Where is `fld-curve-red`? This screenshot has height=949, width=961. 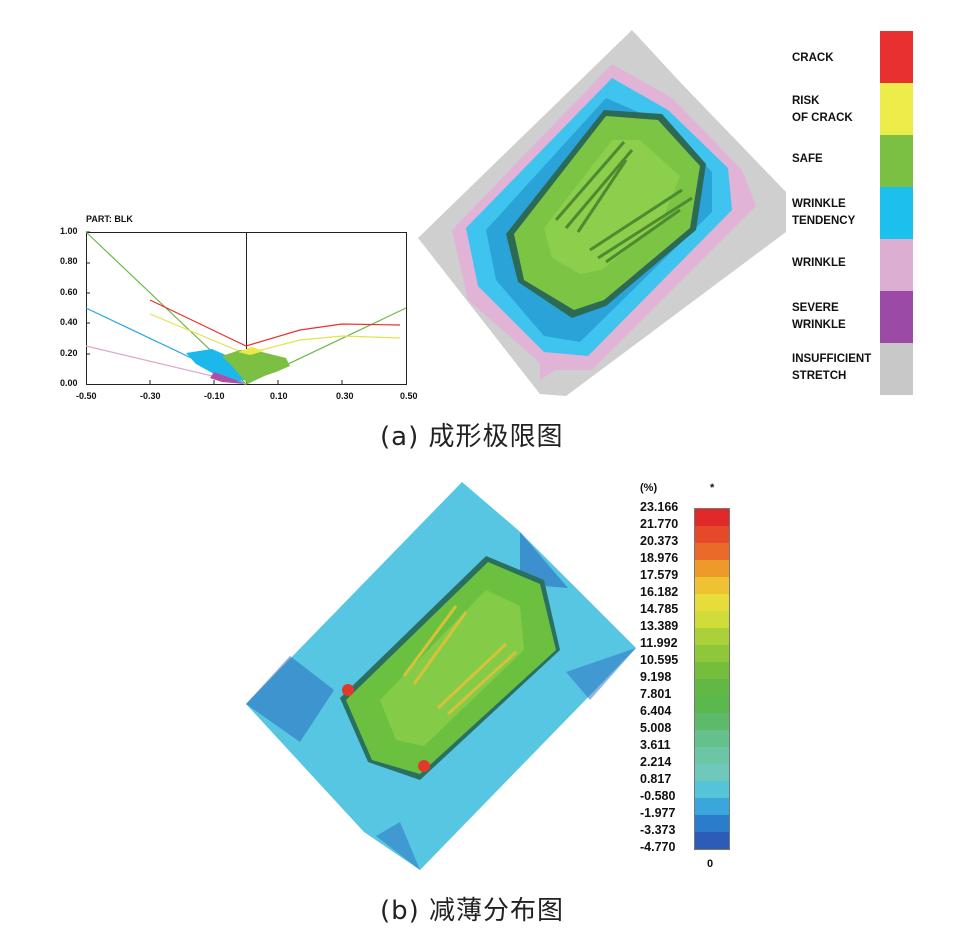
fld-curve-red is located at coordinates (275, 323).